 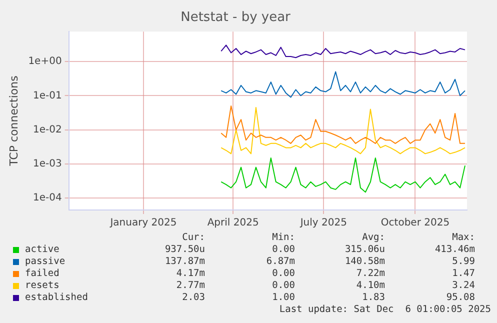 I want to click on text: Min:, so click(x=283, y=238).